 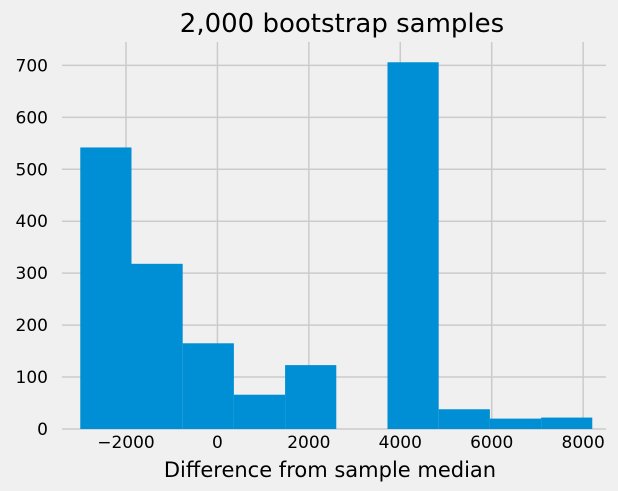 What do you see at coordinates (342, 24) in the screenshot?
I see `chart-title: 2,000 bootstrap samples` at bounding box center [342, 24].